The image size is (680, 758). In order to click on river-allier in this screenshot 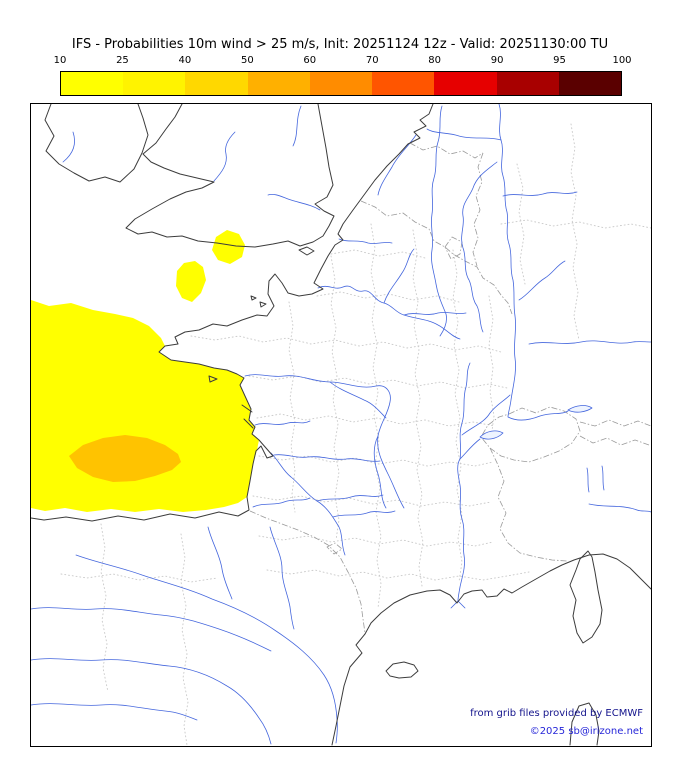, I will do `click(380, 472)`.